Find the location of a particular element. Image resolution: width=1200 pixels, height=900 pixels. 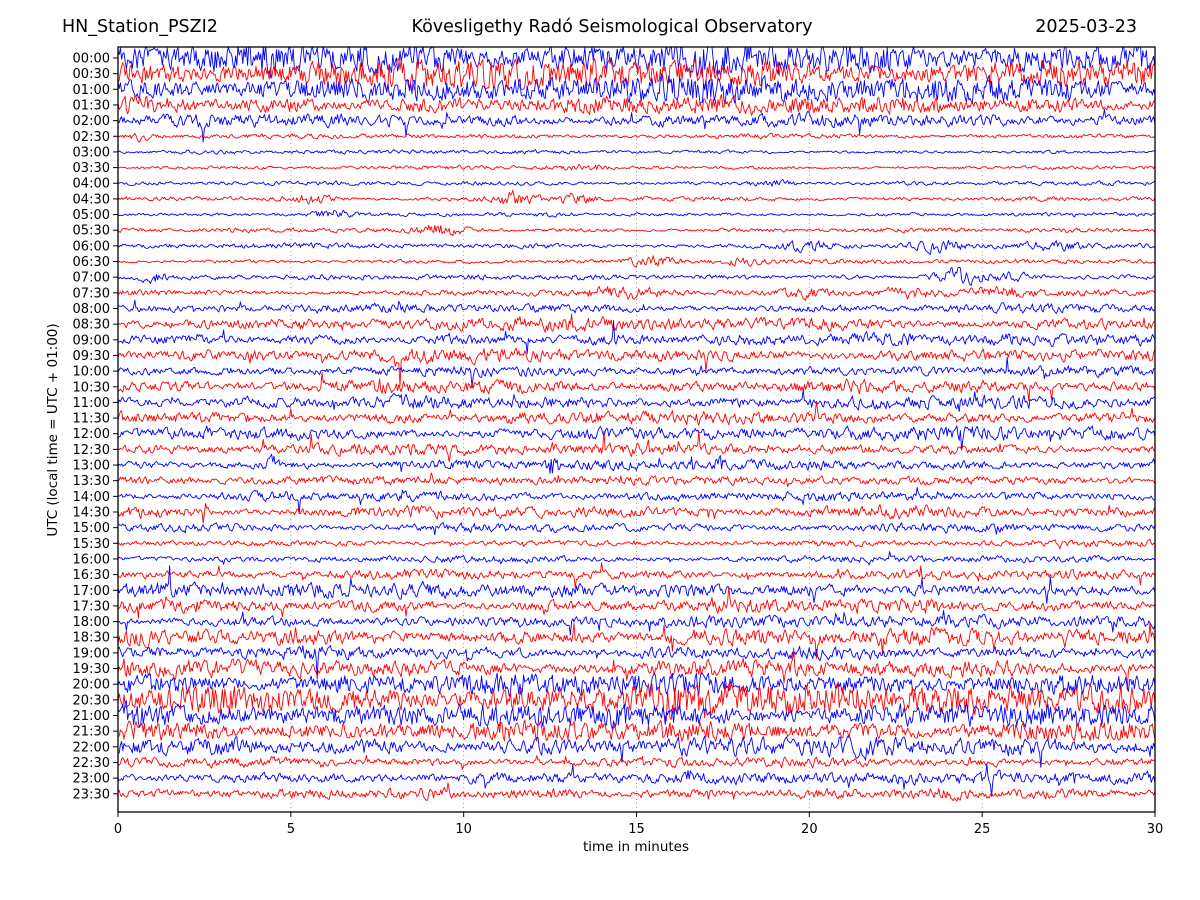

trace-13:30 is located at coordinates (636, 480).